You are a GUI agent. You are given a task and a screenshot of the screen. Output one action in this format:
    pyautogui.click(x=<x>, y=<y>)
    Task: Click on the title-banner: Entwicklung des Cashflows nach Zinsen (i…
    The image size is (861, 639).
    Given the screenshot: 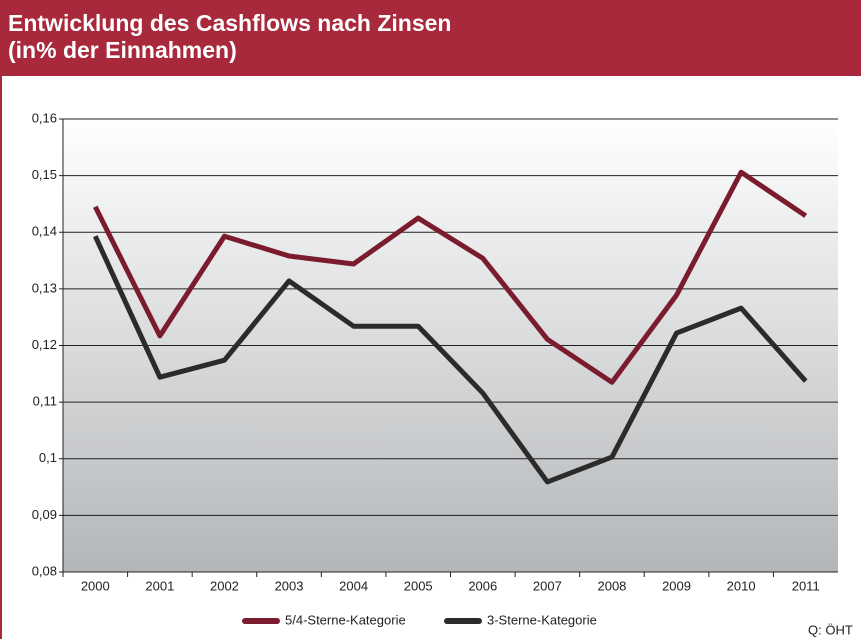 What is the action you would take?
    pyautogui.click(x=430, y=38)
    